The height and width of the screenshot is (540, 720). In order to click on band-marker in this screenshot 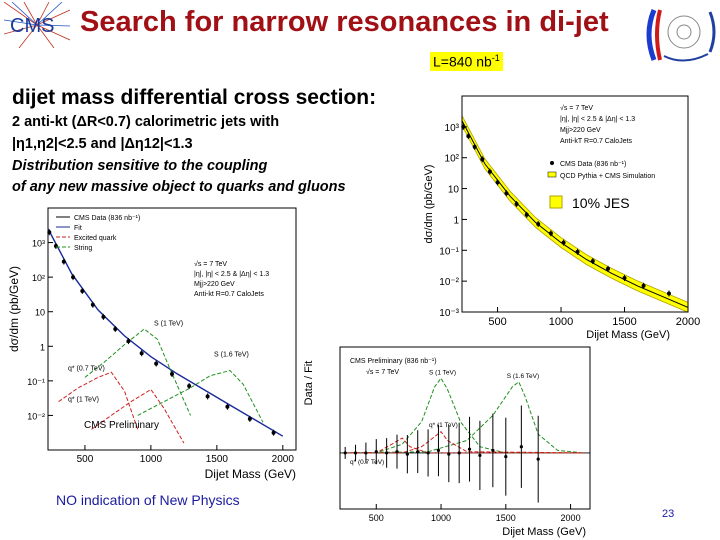, I will do `click(556, 202)`.